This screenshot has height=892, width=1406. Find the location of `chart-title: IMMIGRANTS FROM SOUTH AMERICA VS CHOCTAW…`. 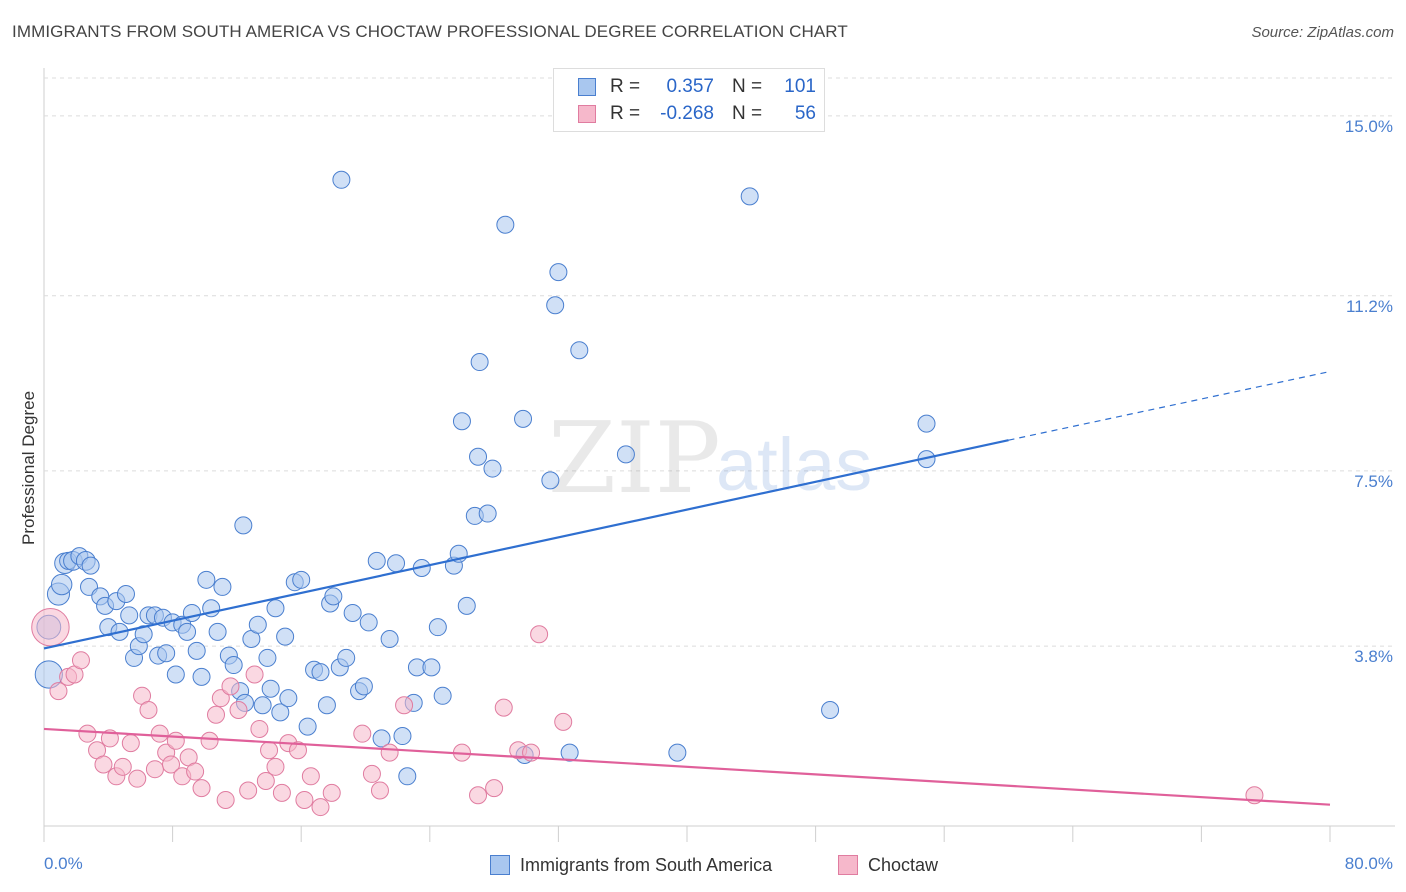

chart-title: IMMIGRANTS FROM SOUTH AMERICA VS CHOCTAW… is located at coordinates (430, 31).